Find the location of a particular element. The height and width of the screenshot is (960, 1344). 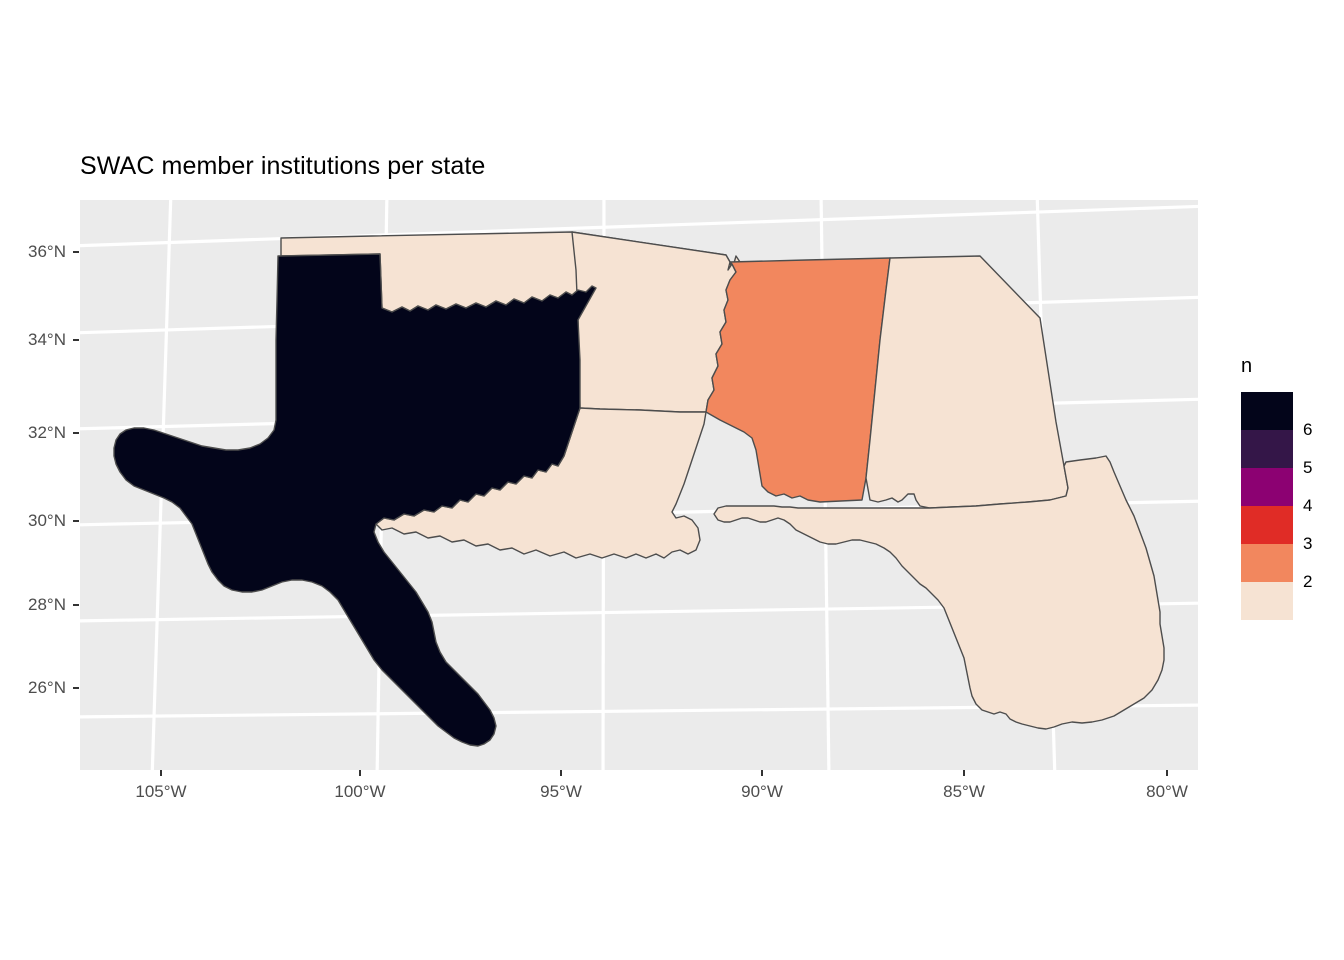

x-tick-label: 95°W is located at coordinates (561, 791).